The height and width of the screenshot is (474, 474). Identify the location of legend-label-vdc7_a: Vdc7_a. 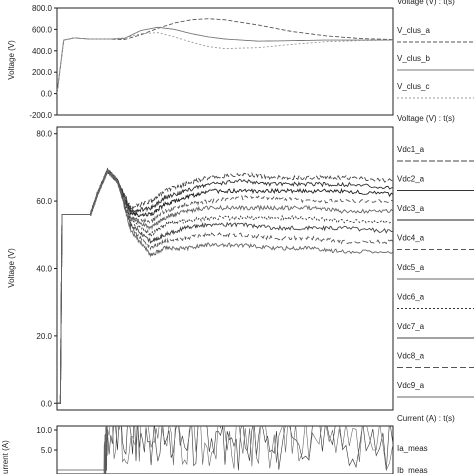
(411, 326).